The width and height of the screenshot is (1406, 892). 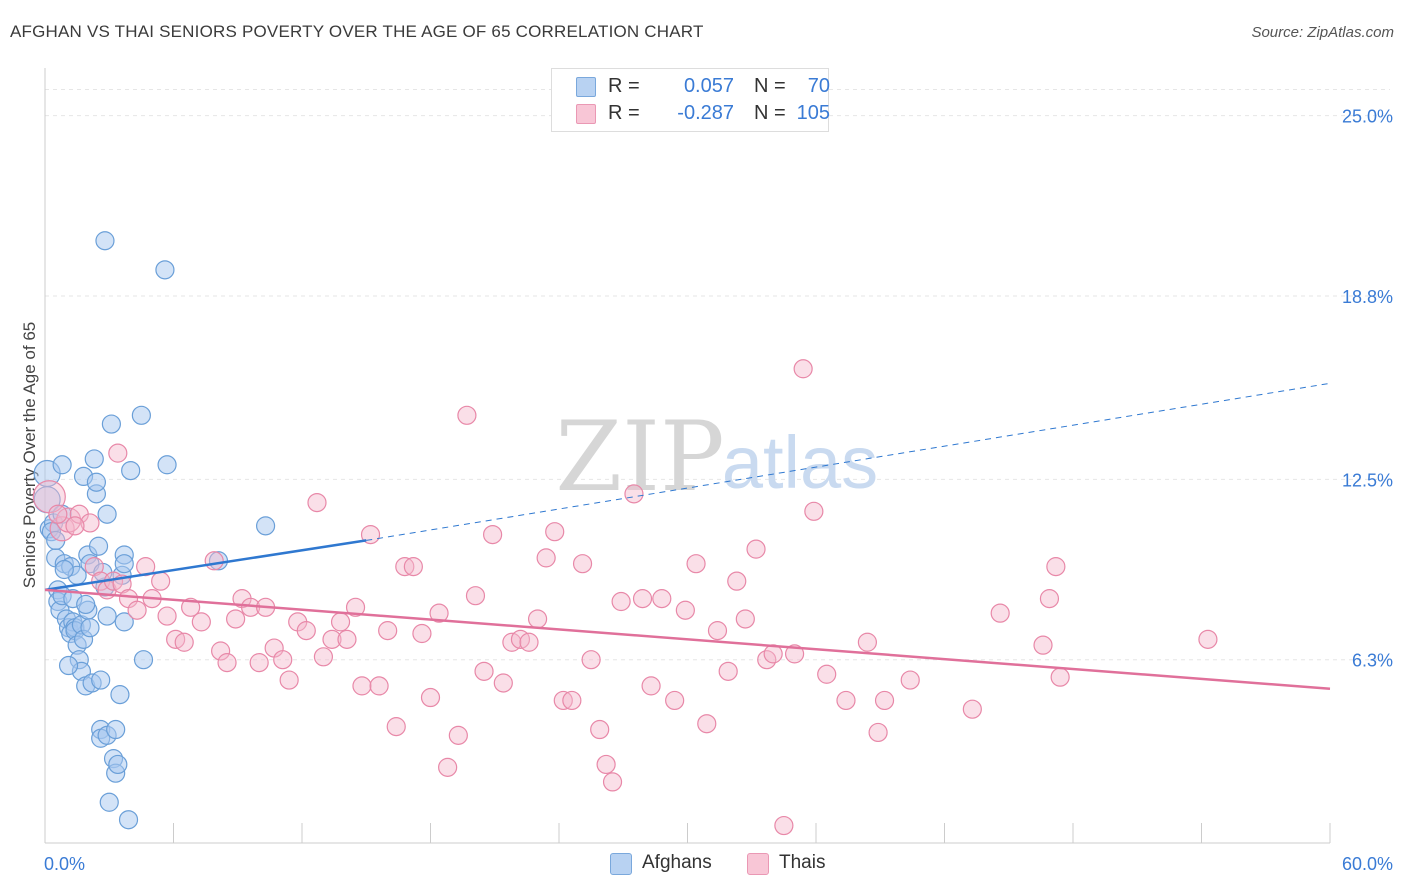 What do you see at coordinates (687, 639) in the screenshot?
I see `thais-trend-line` at bounding box center [687, 639].